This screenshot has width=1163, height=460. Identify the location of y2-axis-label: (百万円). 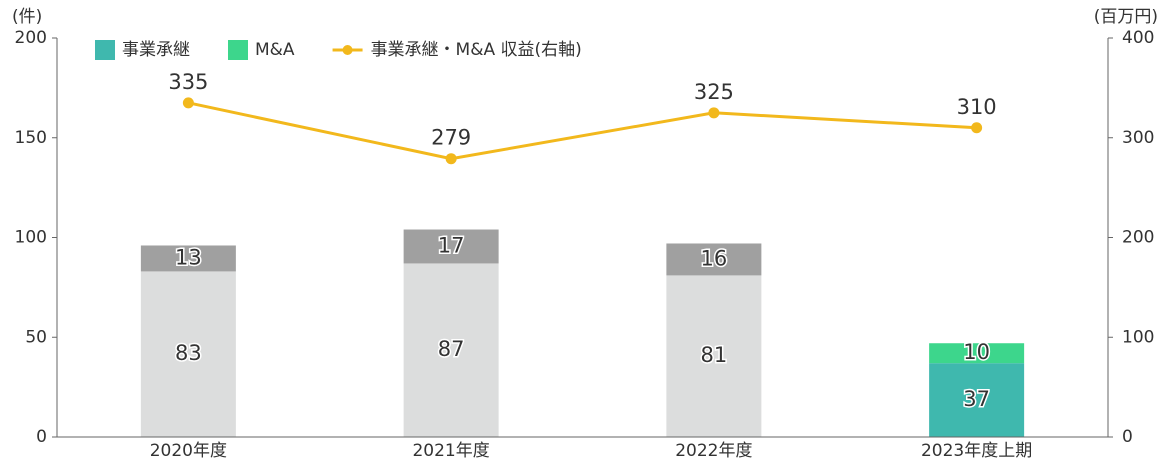
(1126, 17).